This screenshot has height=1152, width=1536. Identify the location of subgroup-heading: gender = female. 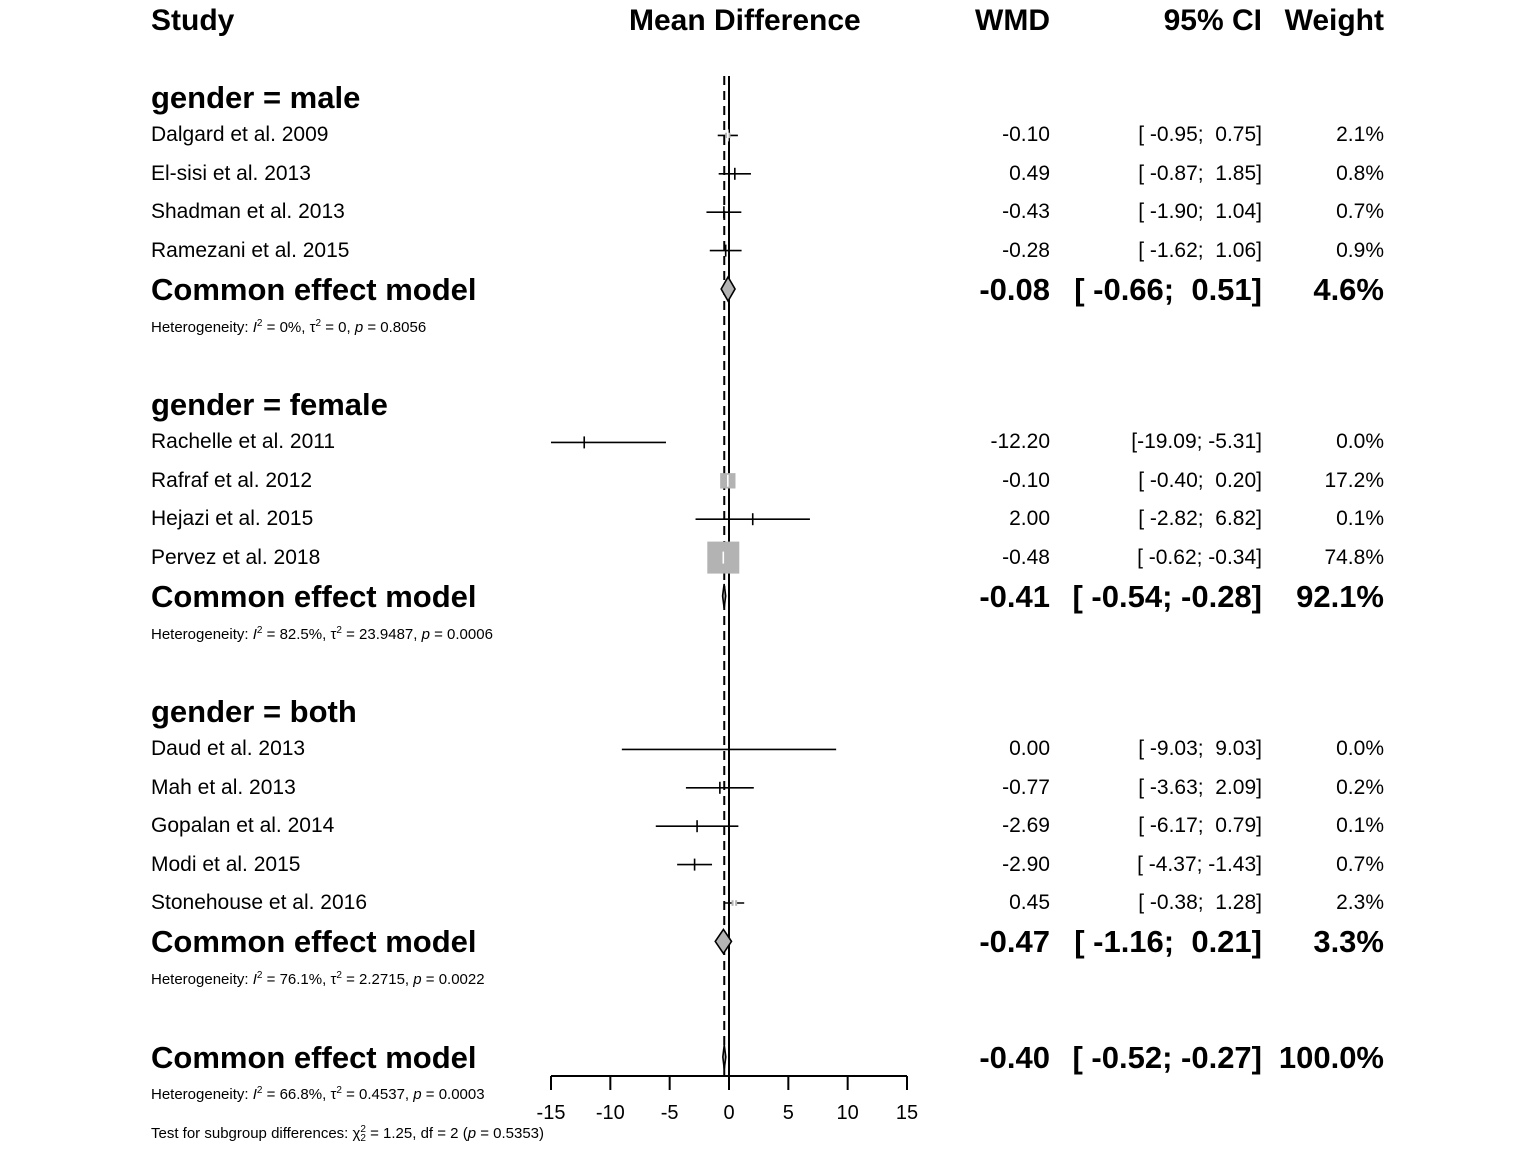
(269, 404).